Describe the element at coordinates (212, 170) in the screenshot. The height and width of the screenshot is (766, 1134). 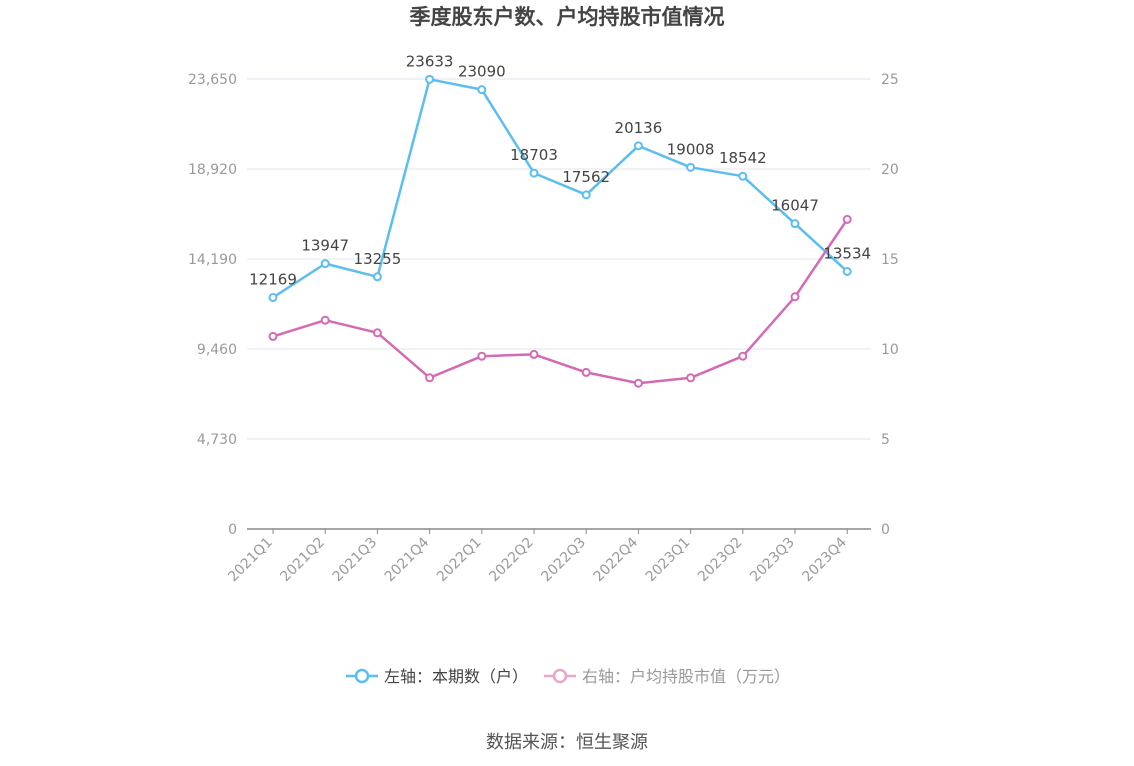
I see `y-left-tick-label: 18,920` at that location.